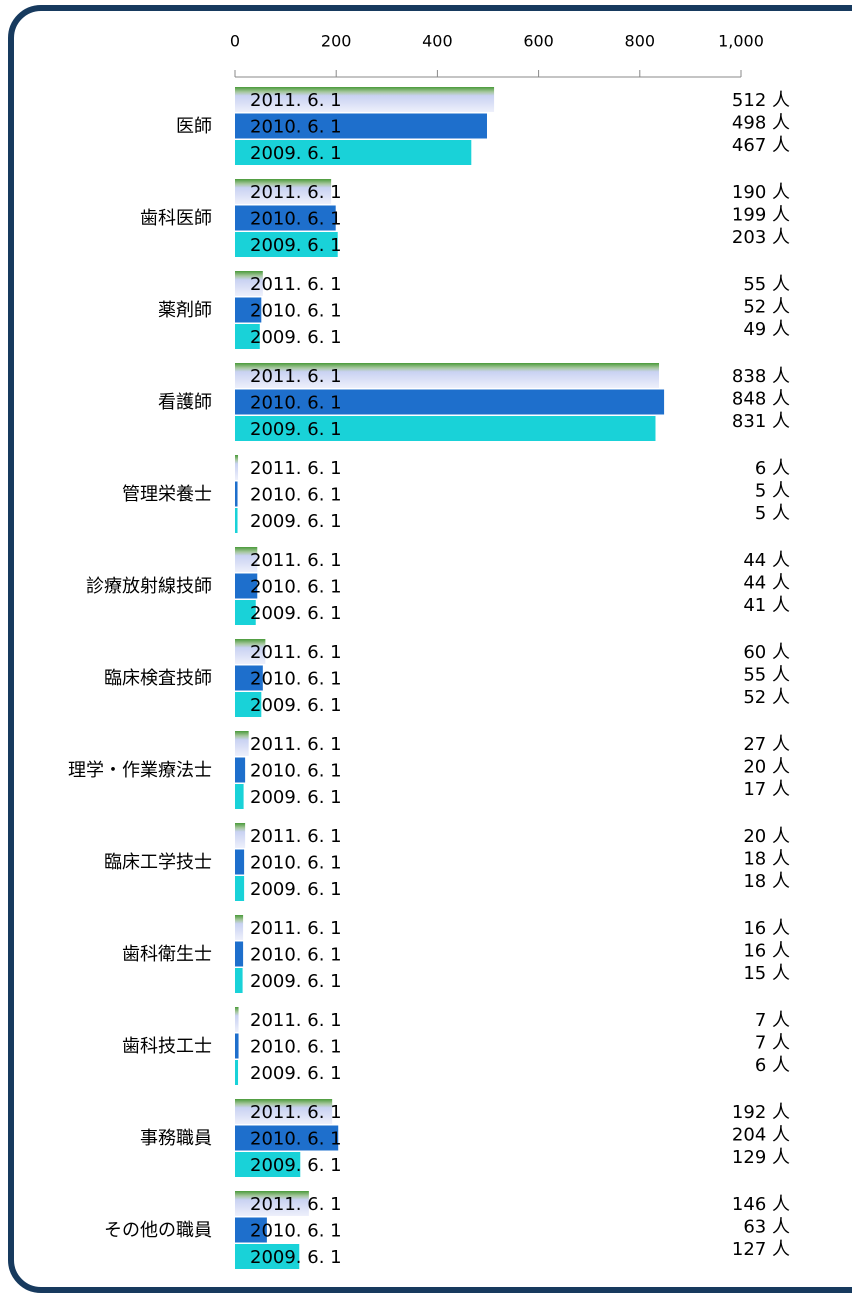  Describe the element at coordinates (761, 123) in the screenshot. I see `value-label: 498 人` at that location.